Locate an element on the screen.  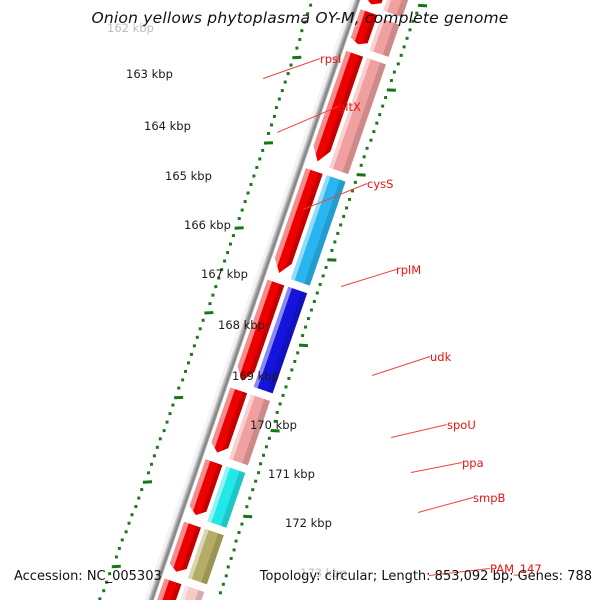
scale-tick-label: 173 kbp is located at coordinates (323, 573).